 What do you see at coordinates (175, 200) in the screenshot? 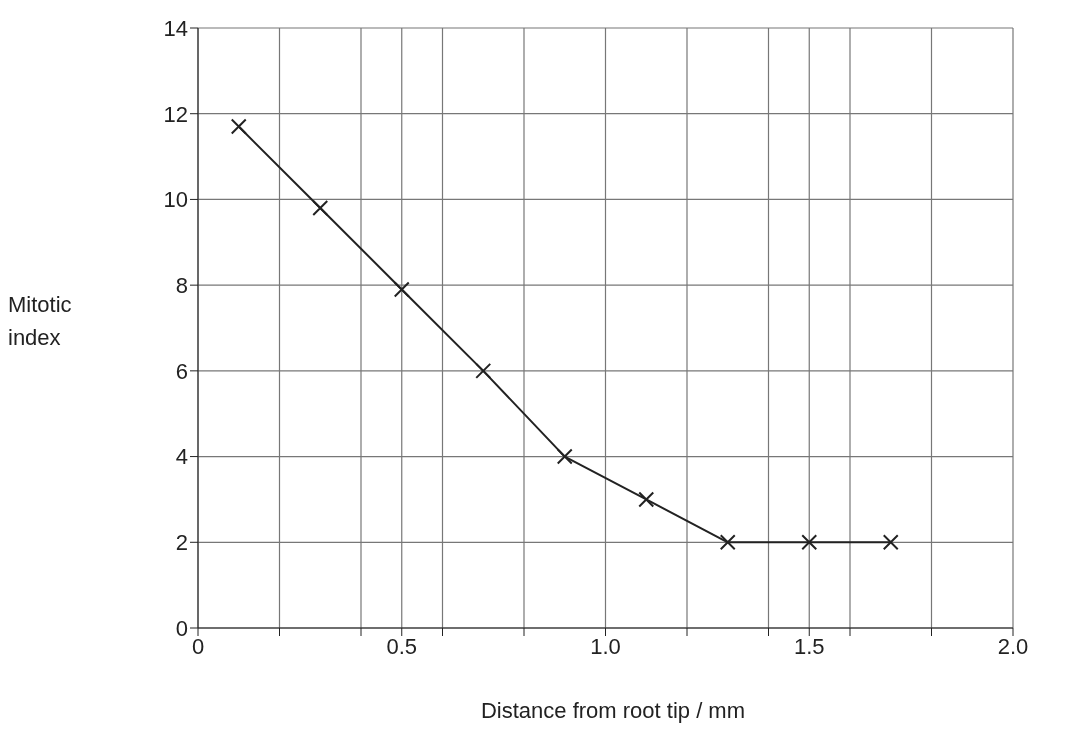
I see `y-tick-label: 10` at bounding box center [175, 200].